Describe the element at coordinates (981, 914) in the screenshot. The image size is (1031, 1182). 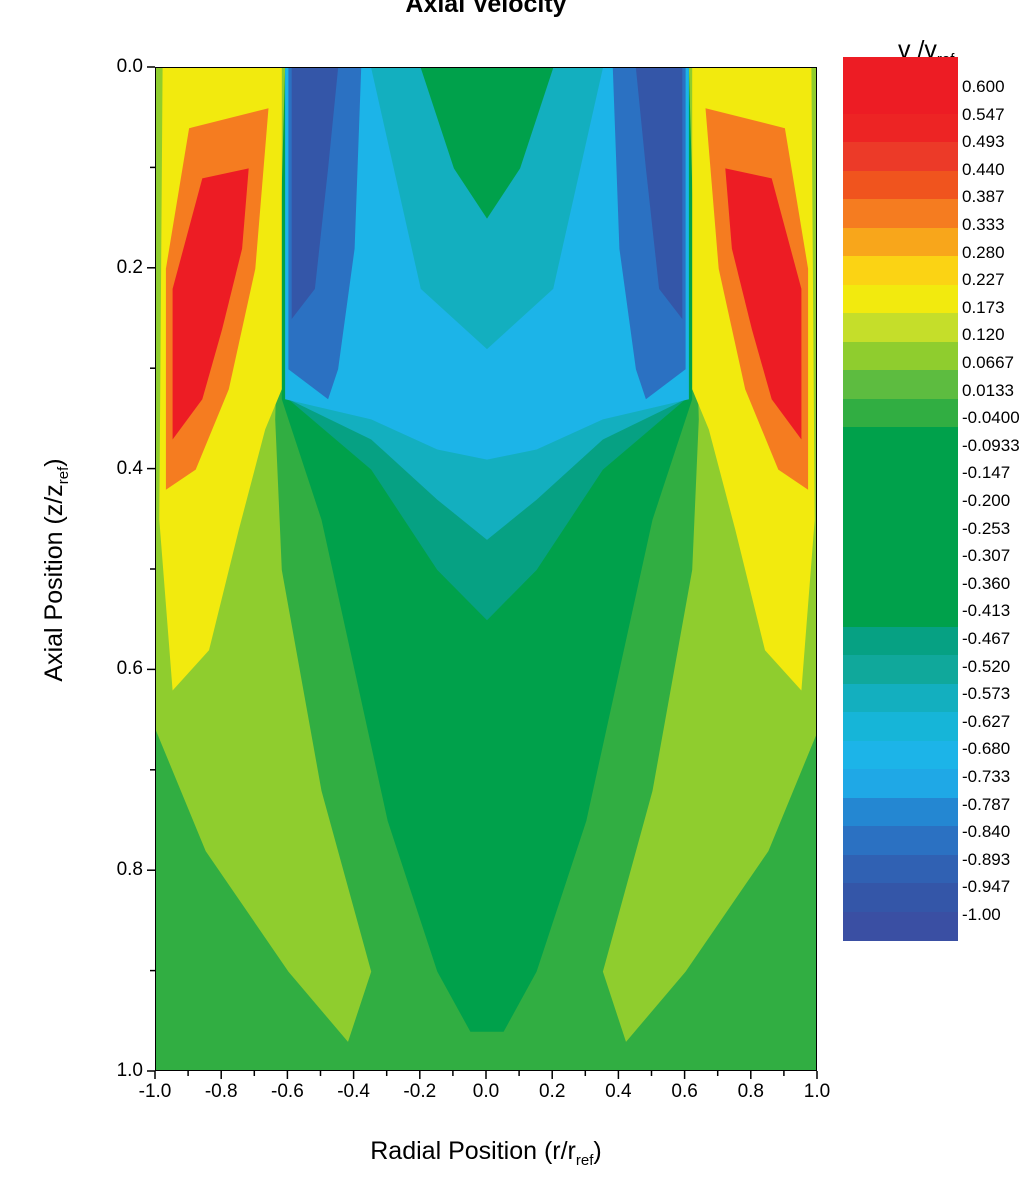
I see `legend-level-label: -1.00` at that location.